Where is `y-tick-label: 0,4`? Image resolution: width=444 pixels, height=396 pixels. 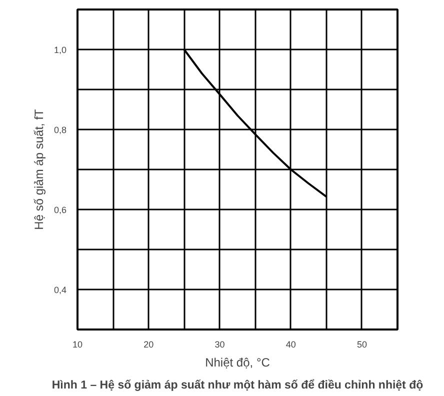 y-tick-label: 0,4 is located at coordinates (60, 290).